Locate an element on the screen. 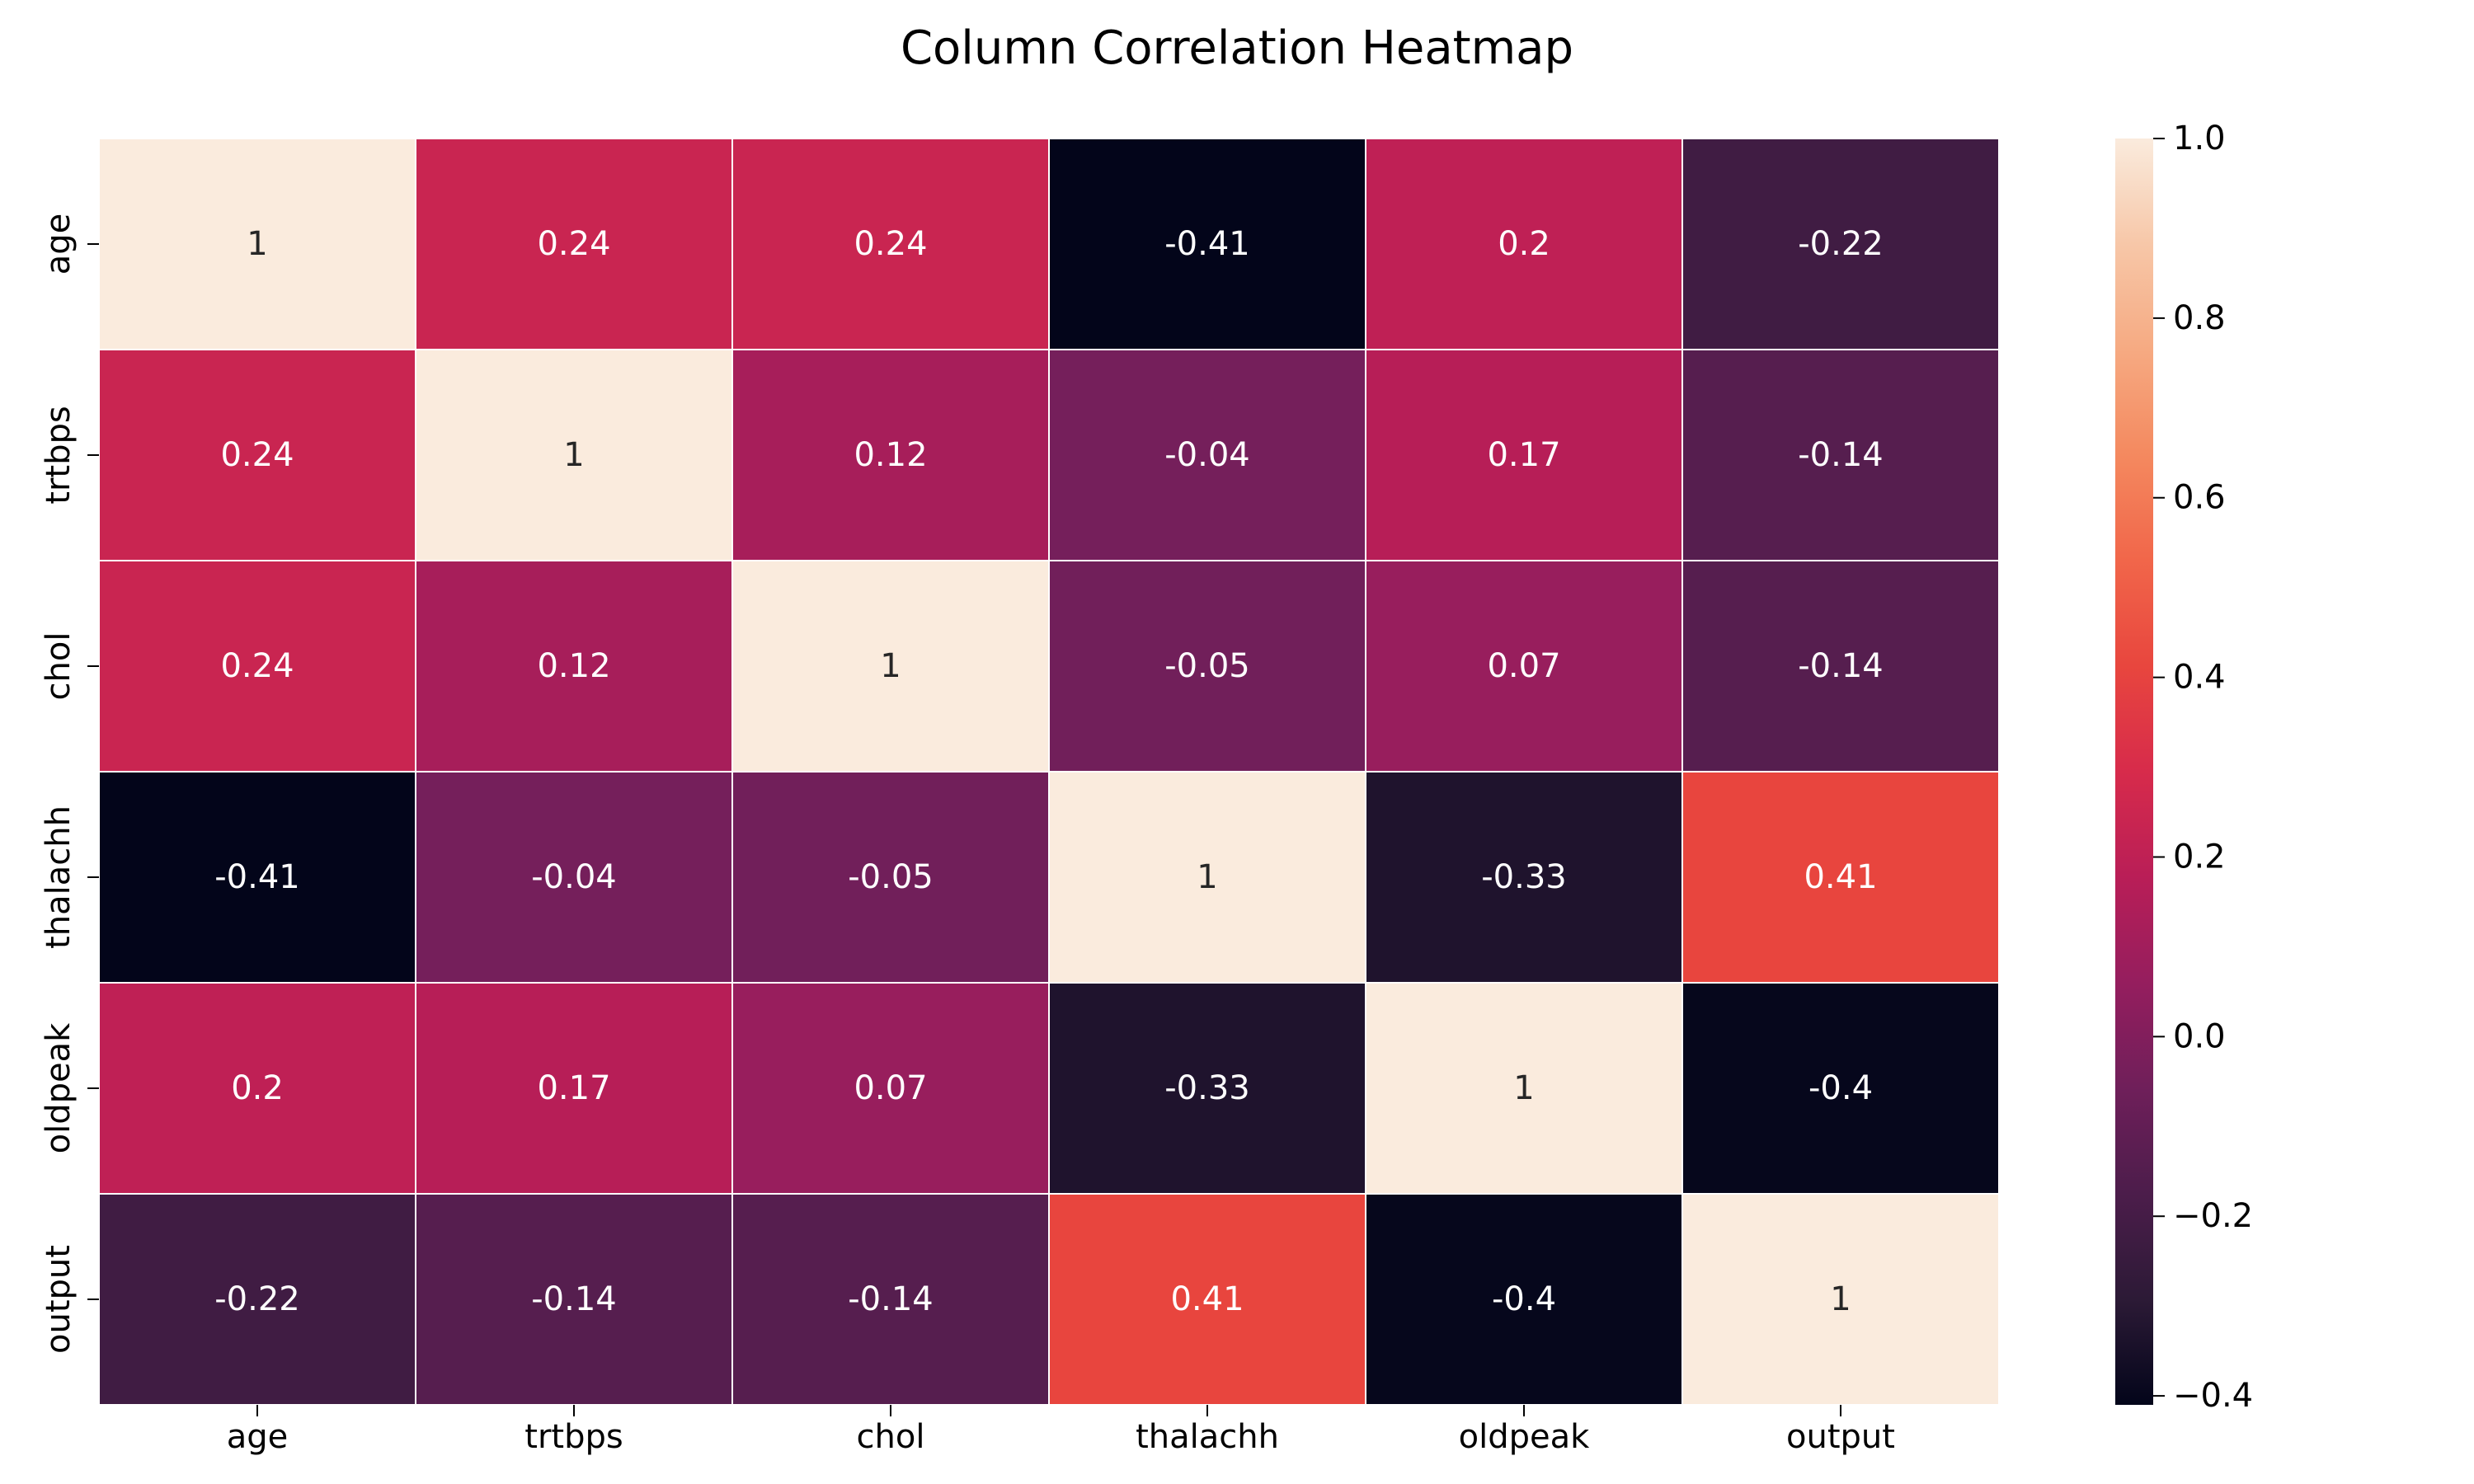  x-tick-label: chol is located at coordinates (891, 1437).